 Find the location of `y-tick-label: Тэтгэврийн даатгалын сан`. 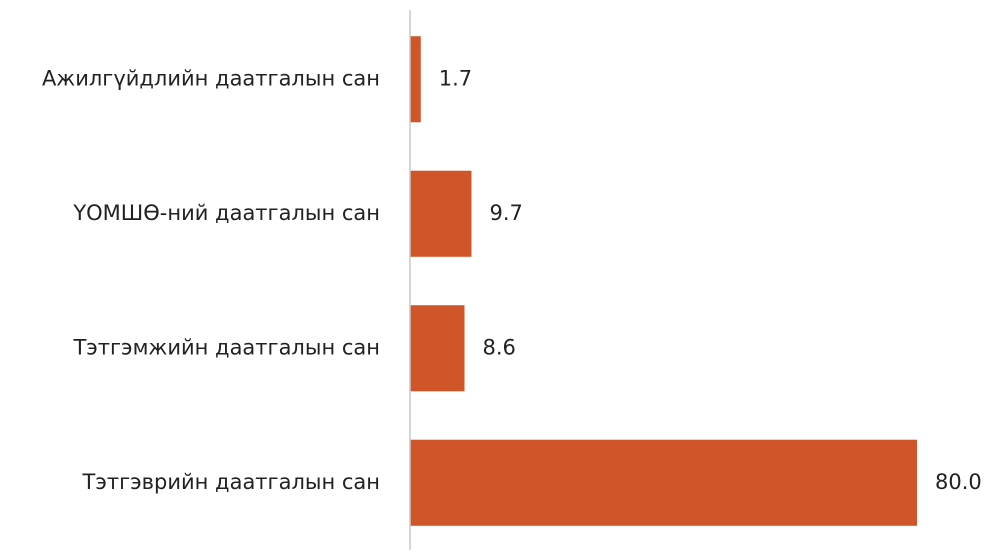

y-tick-label: Тэтгэврийн даатгалын сан is located at coordinates (231, 482).